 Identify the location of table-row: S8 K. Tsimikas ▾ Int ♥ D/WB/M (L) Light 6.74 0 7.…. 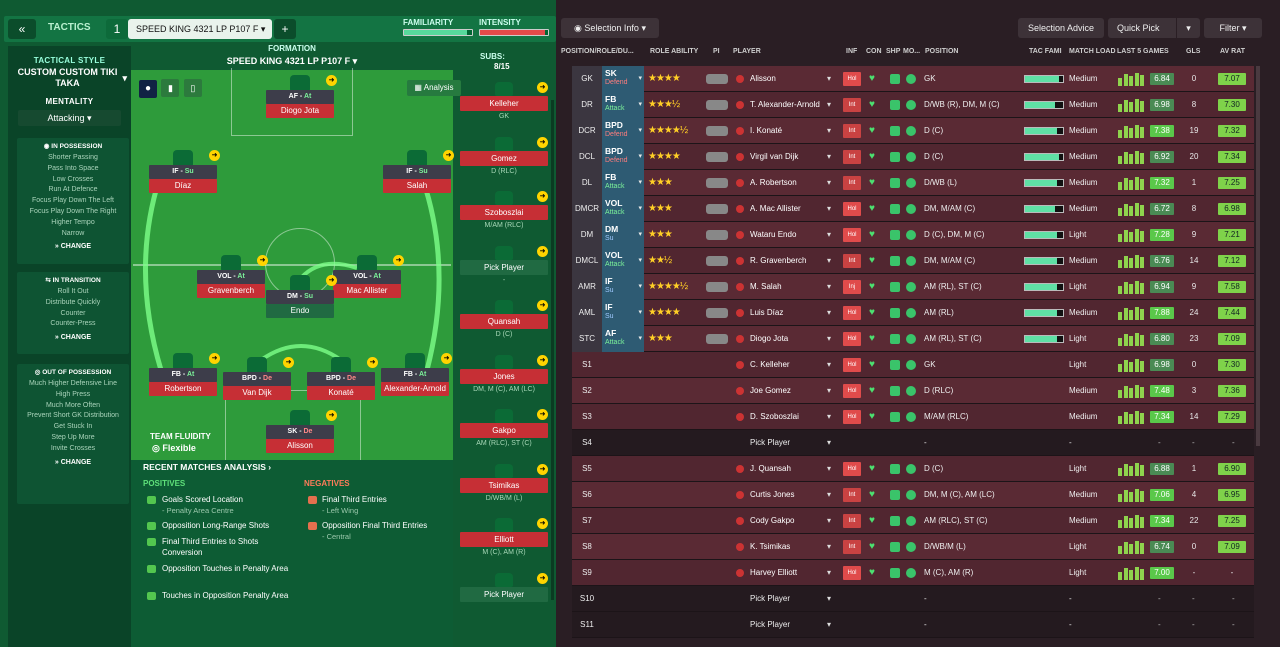
(913, 547).